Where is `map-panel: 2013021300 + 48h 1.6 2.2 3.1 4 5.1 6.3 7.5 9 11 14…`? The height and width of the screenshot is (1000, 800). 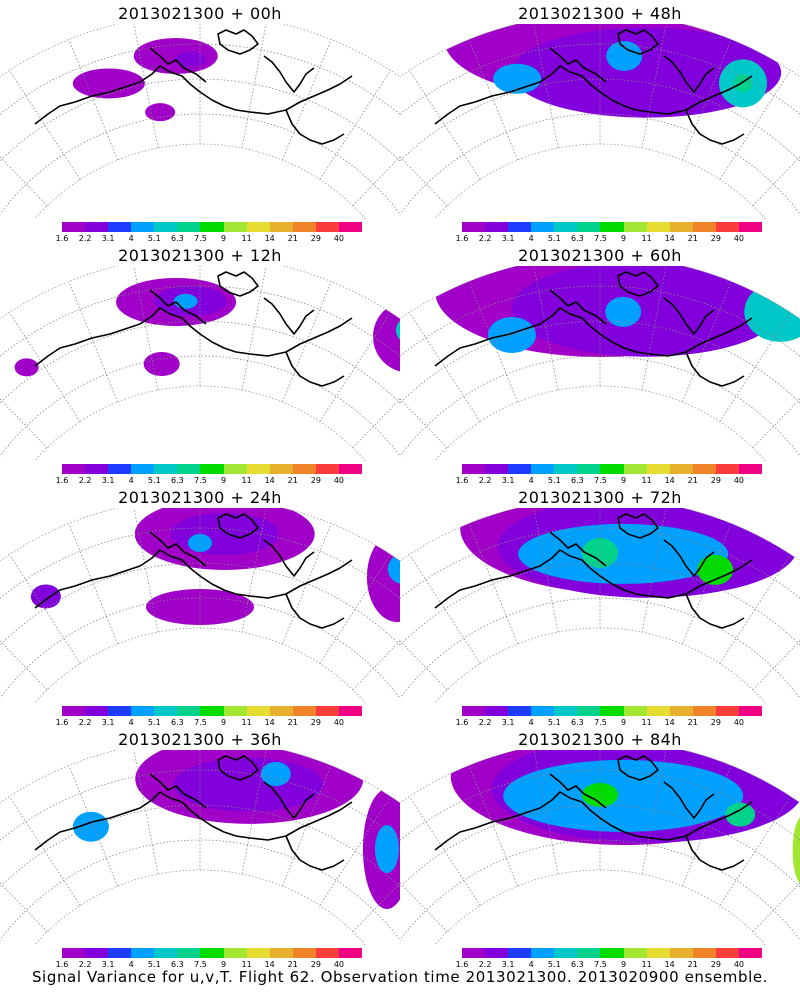 map-panel: 2013021300 + 48h 1.6 2.2 3.1 4 5.1 6.3 7.5 9 11 14… is located at coordinates (600, 121).